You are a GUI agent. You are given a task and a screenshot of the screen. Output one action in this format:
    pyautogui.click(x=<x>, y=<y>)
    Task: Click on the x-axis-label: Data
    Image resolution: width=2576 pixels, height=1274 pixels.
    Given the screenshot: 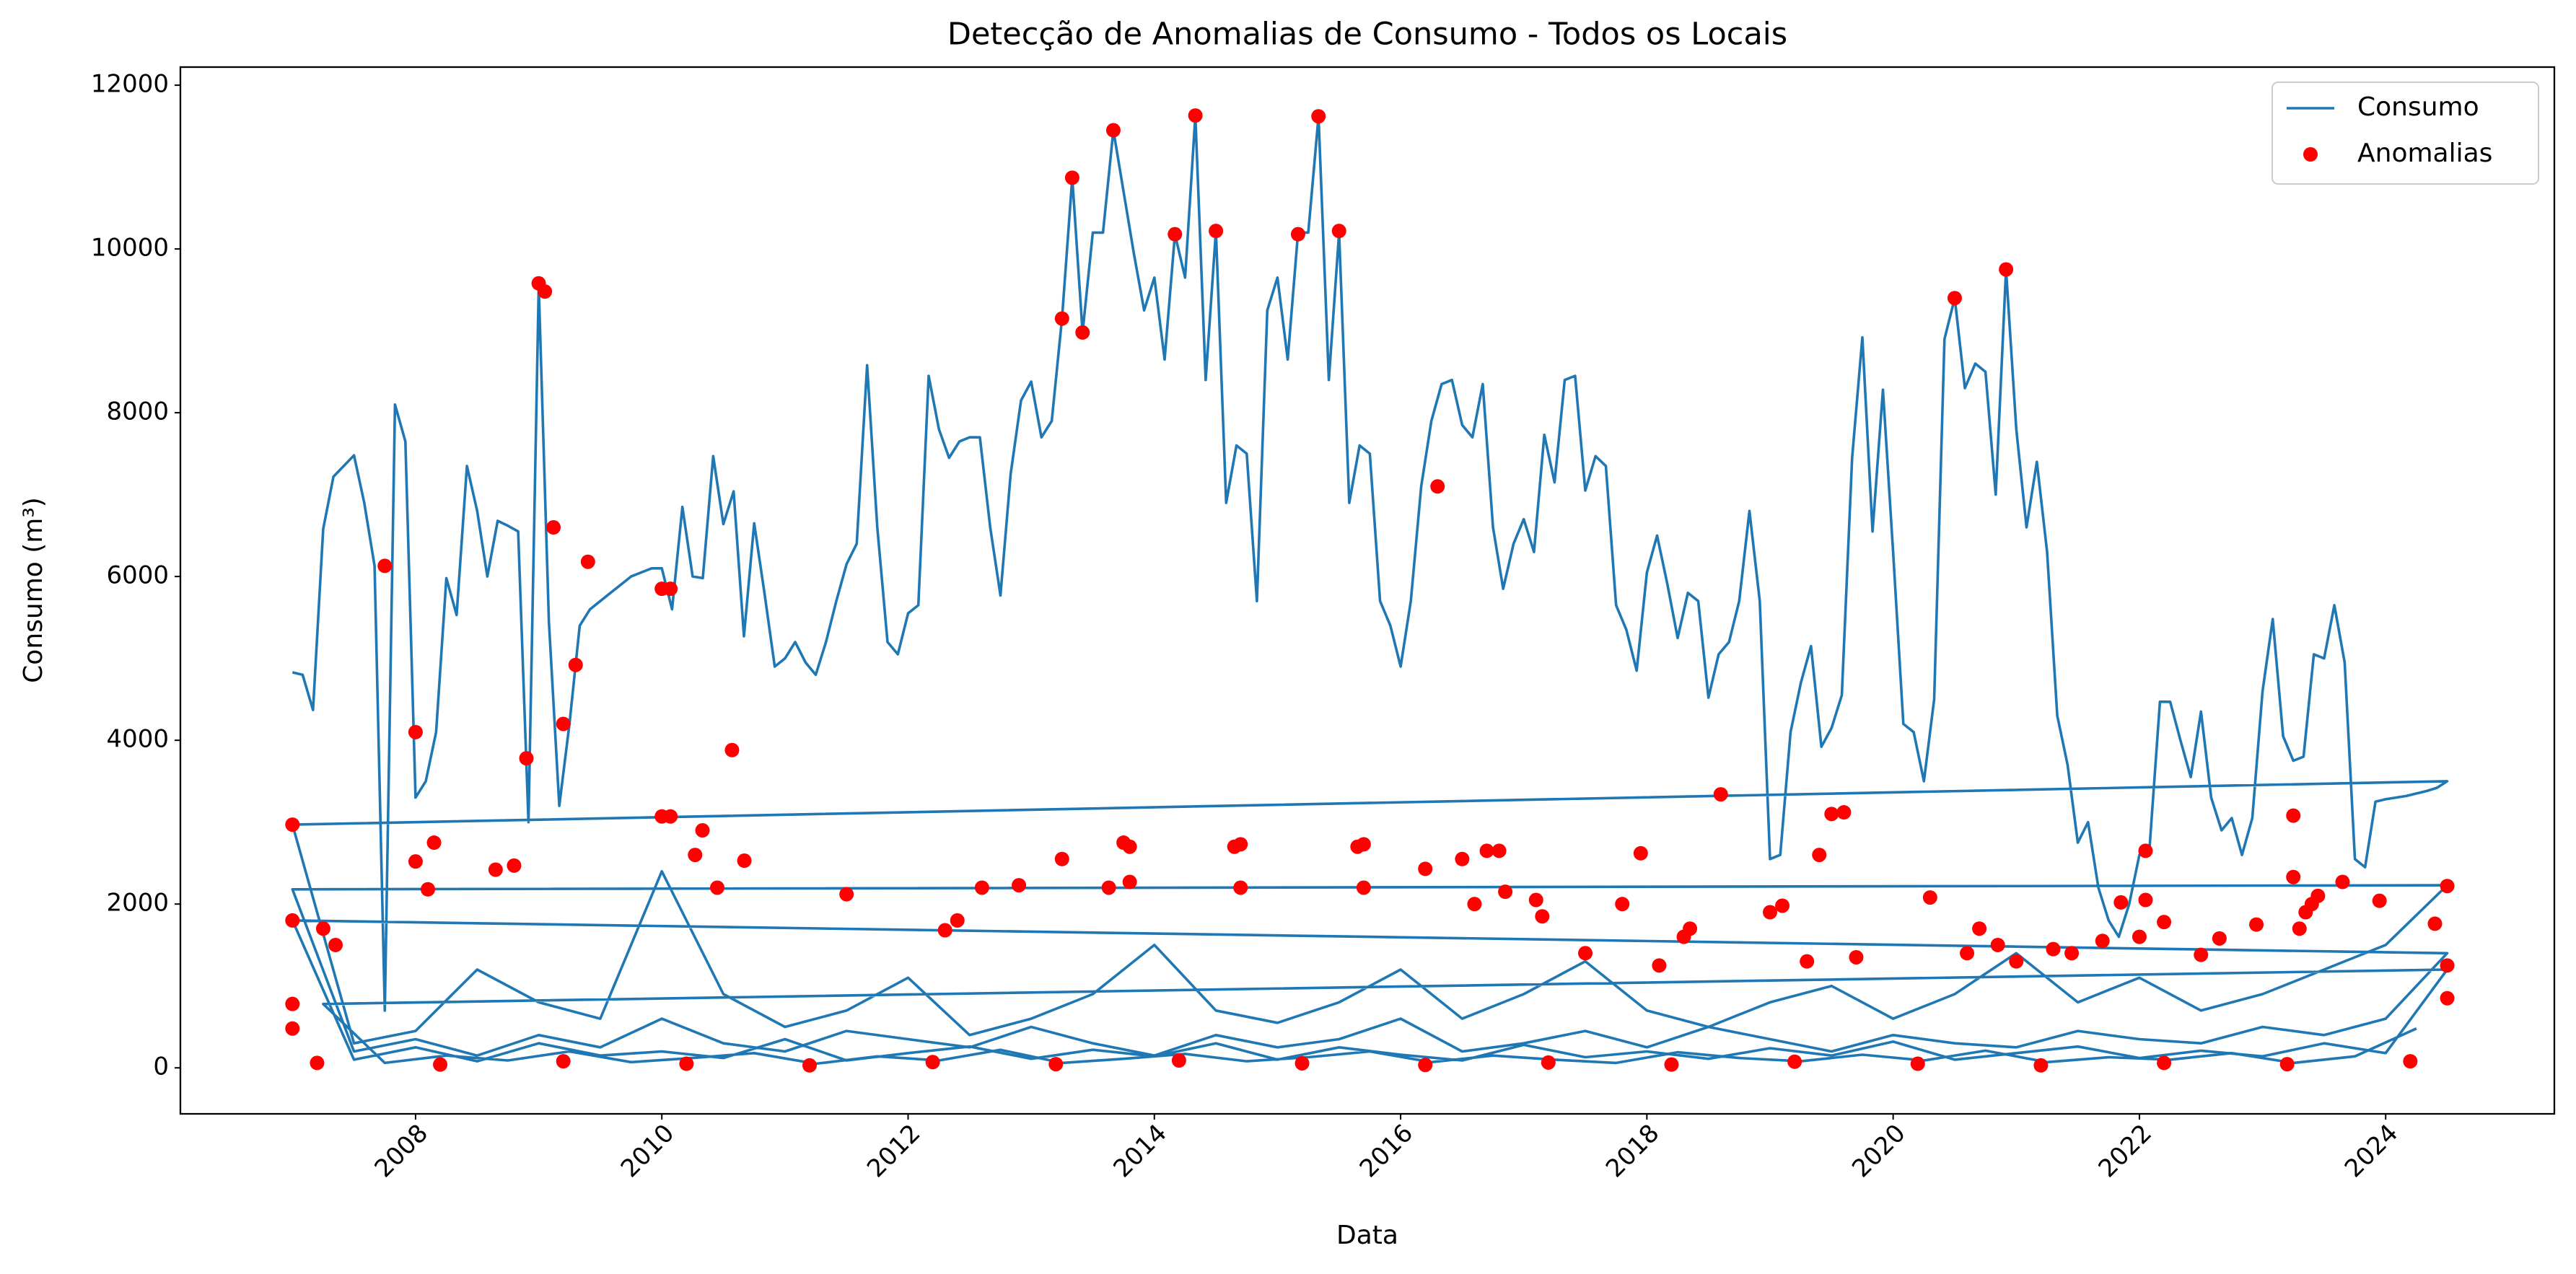 What is the action you would take?
    pyautogui.click(x=1367, y=1236)
    